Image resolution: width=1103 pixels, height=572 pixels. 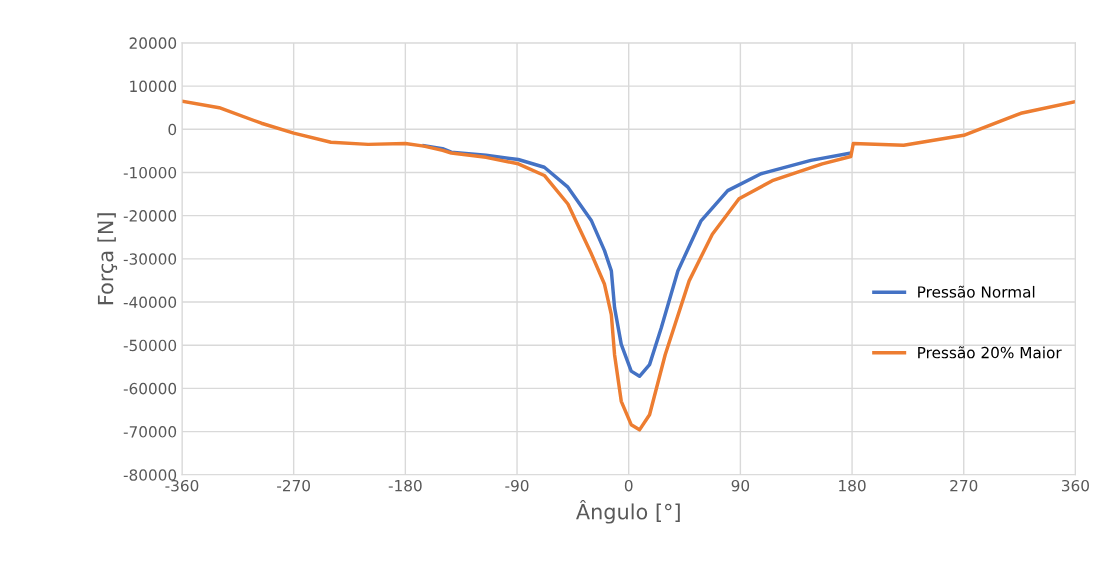 I want to click on x-tick-label: -90, so click(x=517, y=485).